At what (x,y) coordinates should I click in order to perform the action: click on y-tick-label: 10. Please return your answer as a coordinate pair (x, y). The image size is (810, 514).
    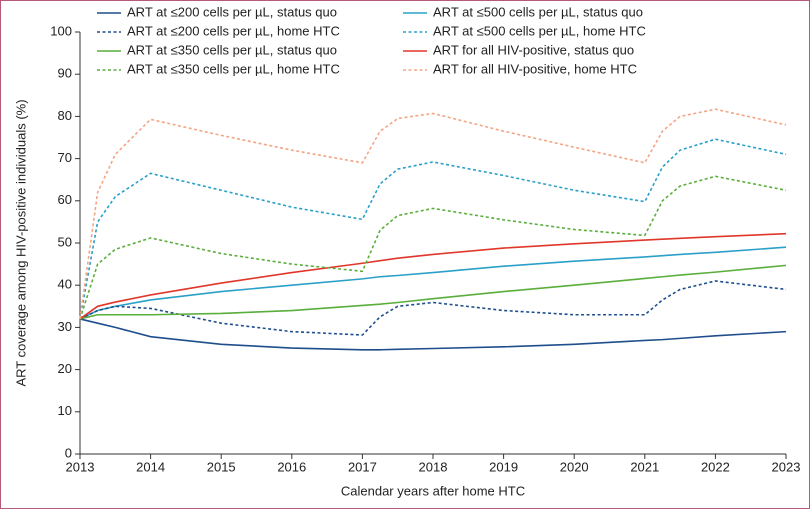
    Looking at the image, I should click on (65, 410).